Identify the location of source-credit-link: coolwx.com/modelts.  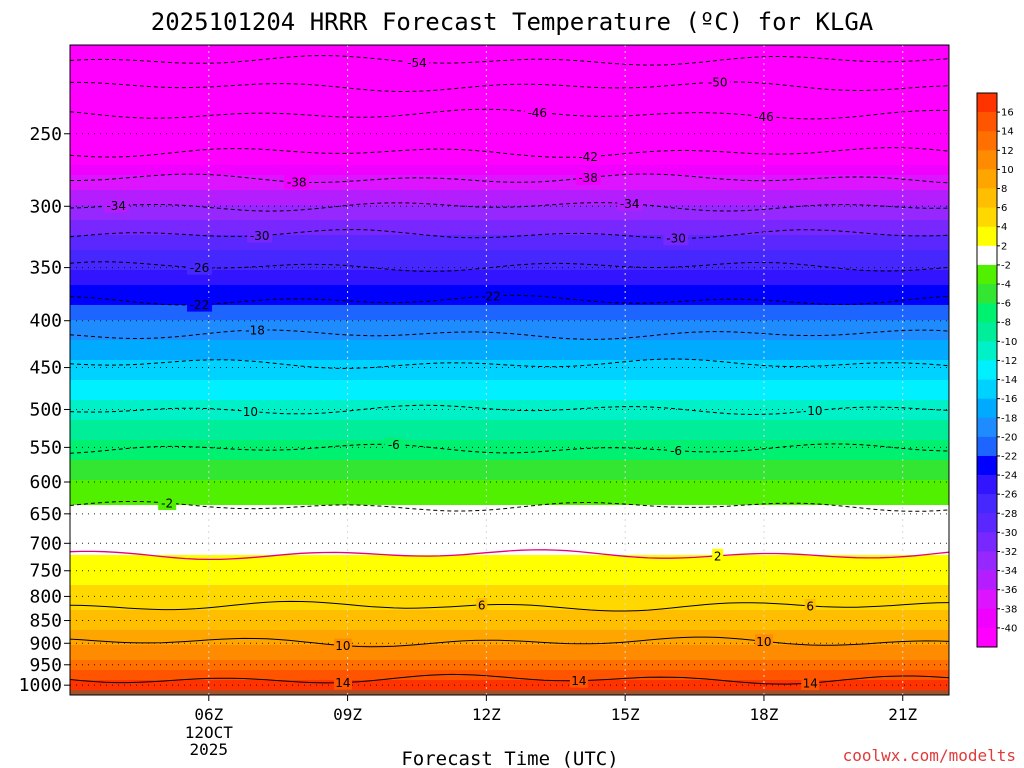
(929, 755).